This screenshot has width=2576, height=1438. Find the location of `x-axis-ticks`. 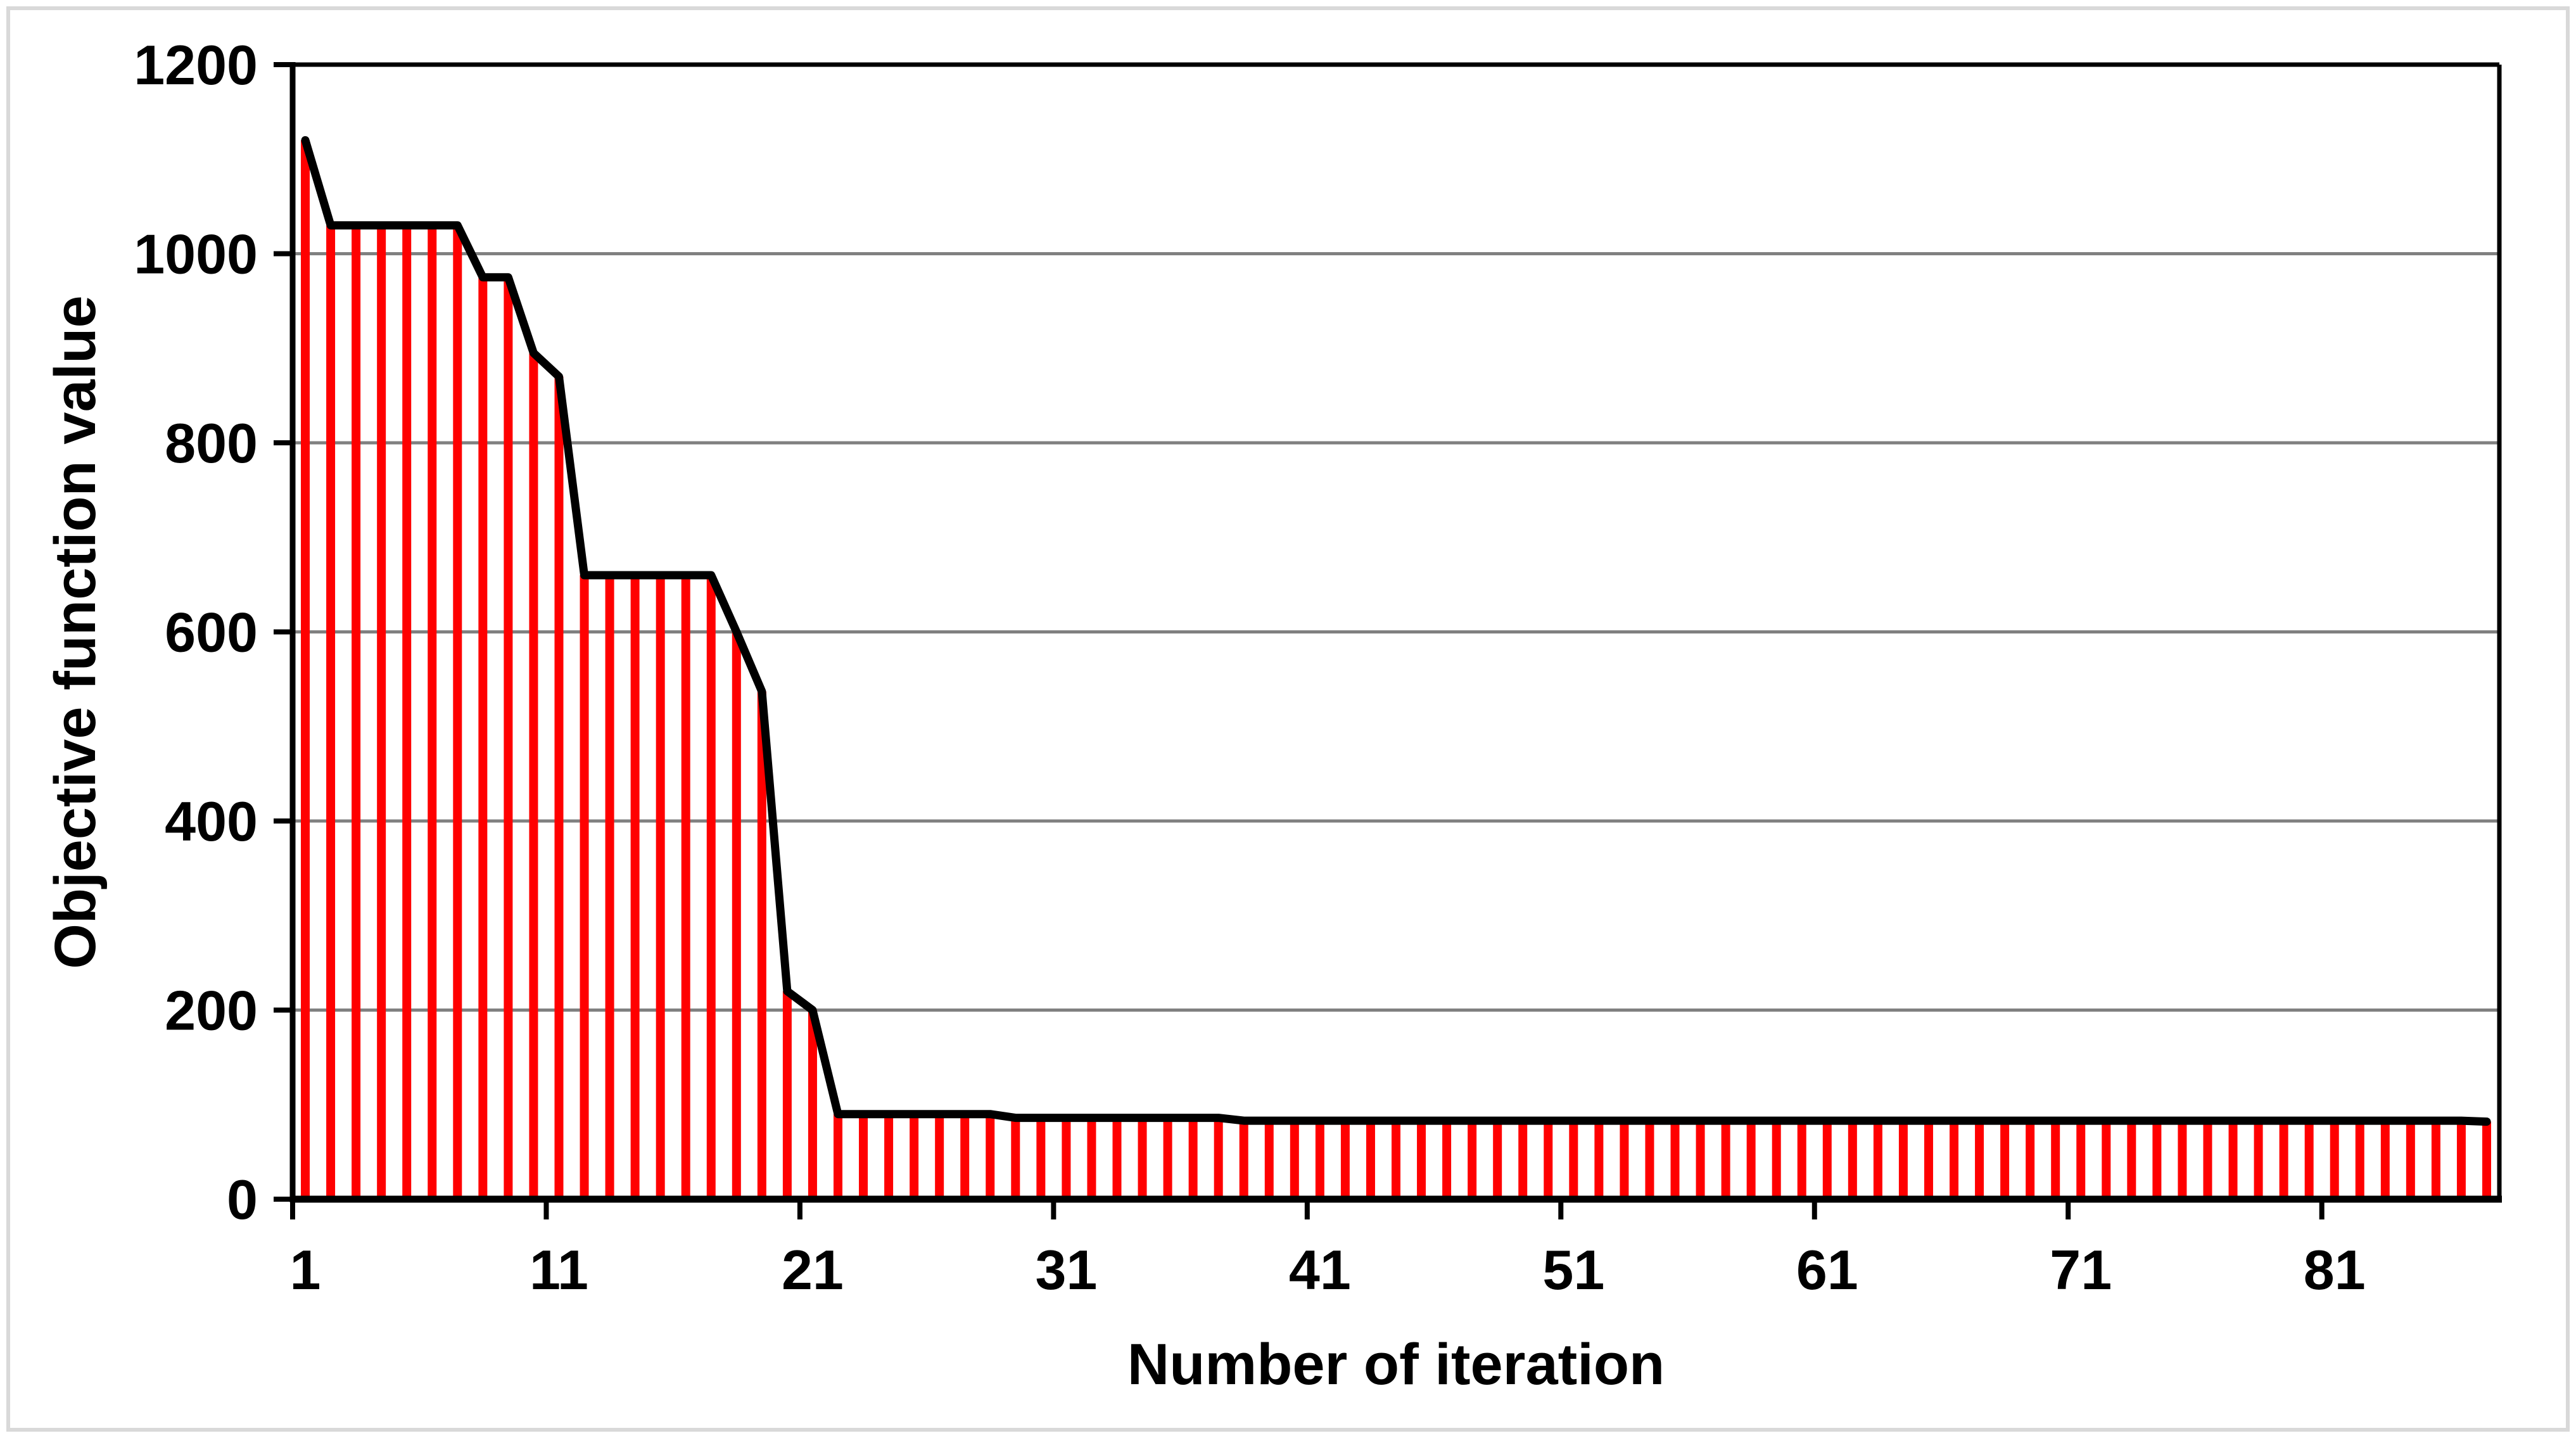

x-axis-ticks is located at coordinates (1307, 1209).